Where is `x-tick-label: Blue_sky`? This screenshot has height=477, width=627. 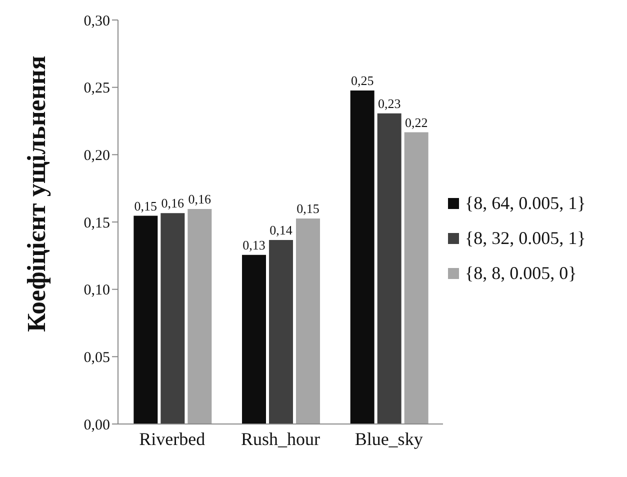 x-tick-label: Blue_sky is located at coordinates (388, 438).